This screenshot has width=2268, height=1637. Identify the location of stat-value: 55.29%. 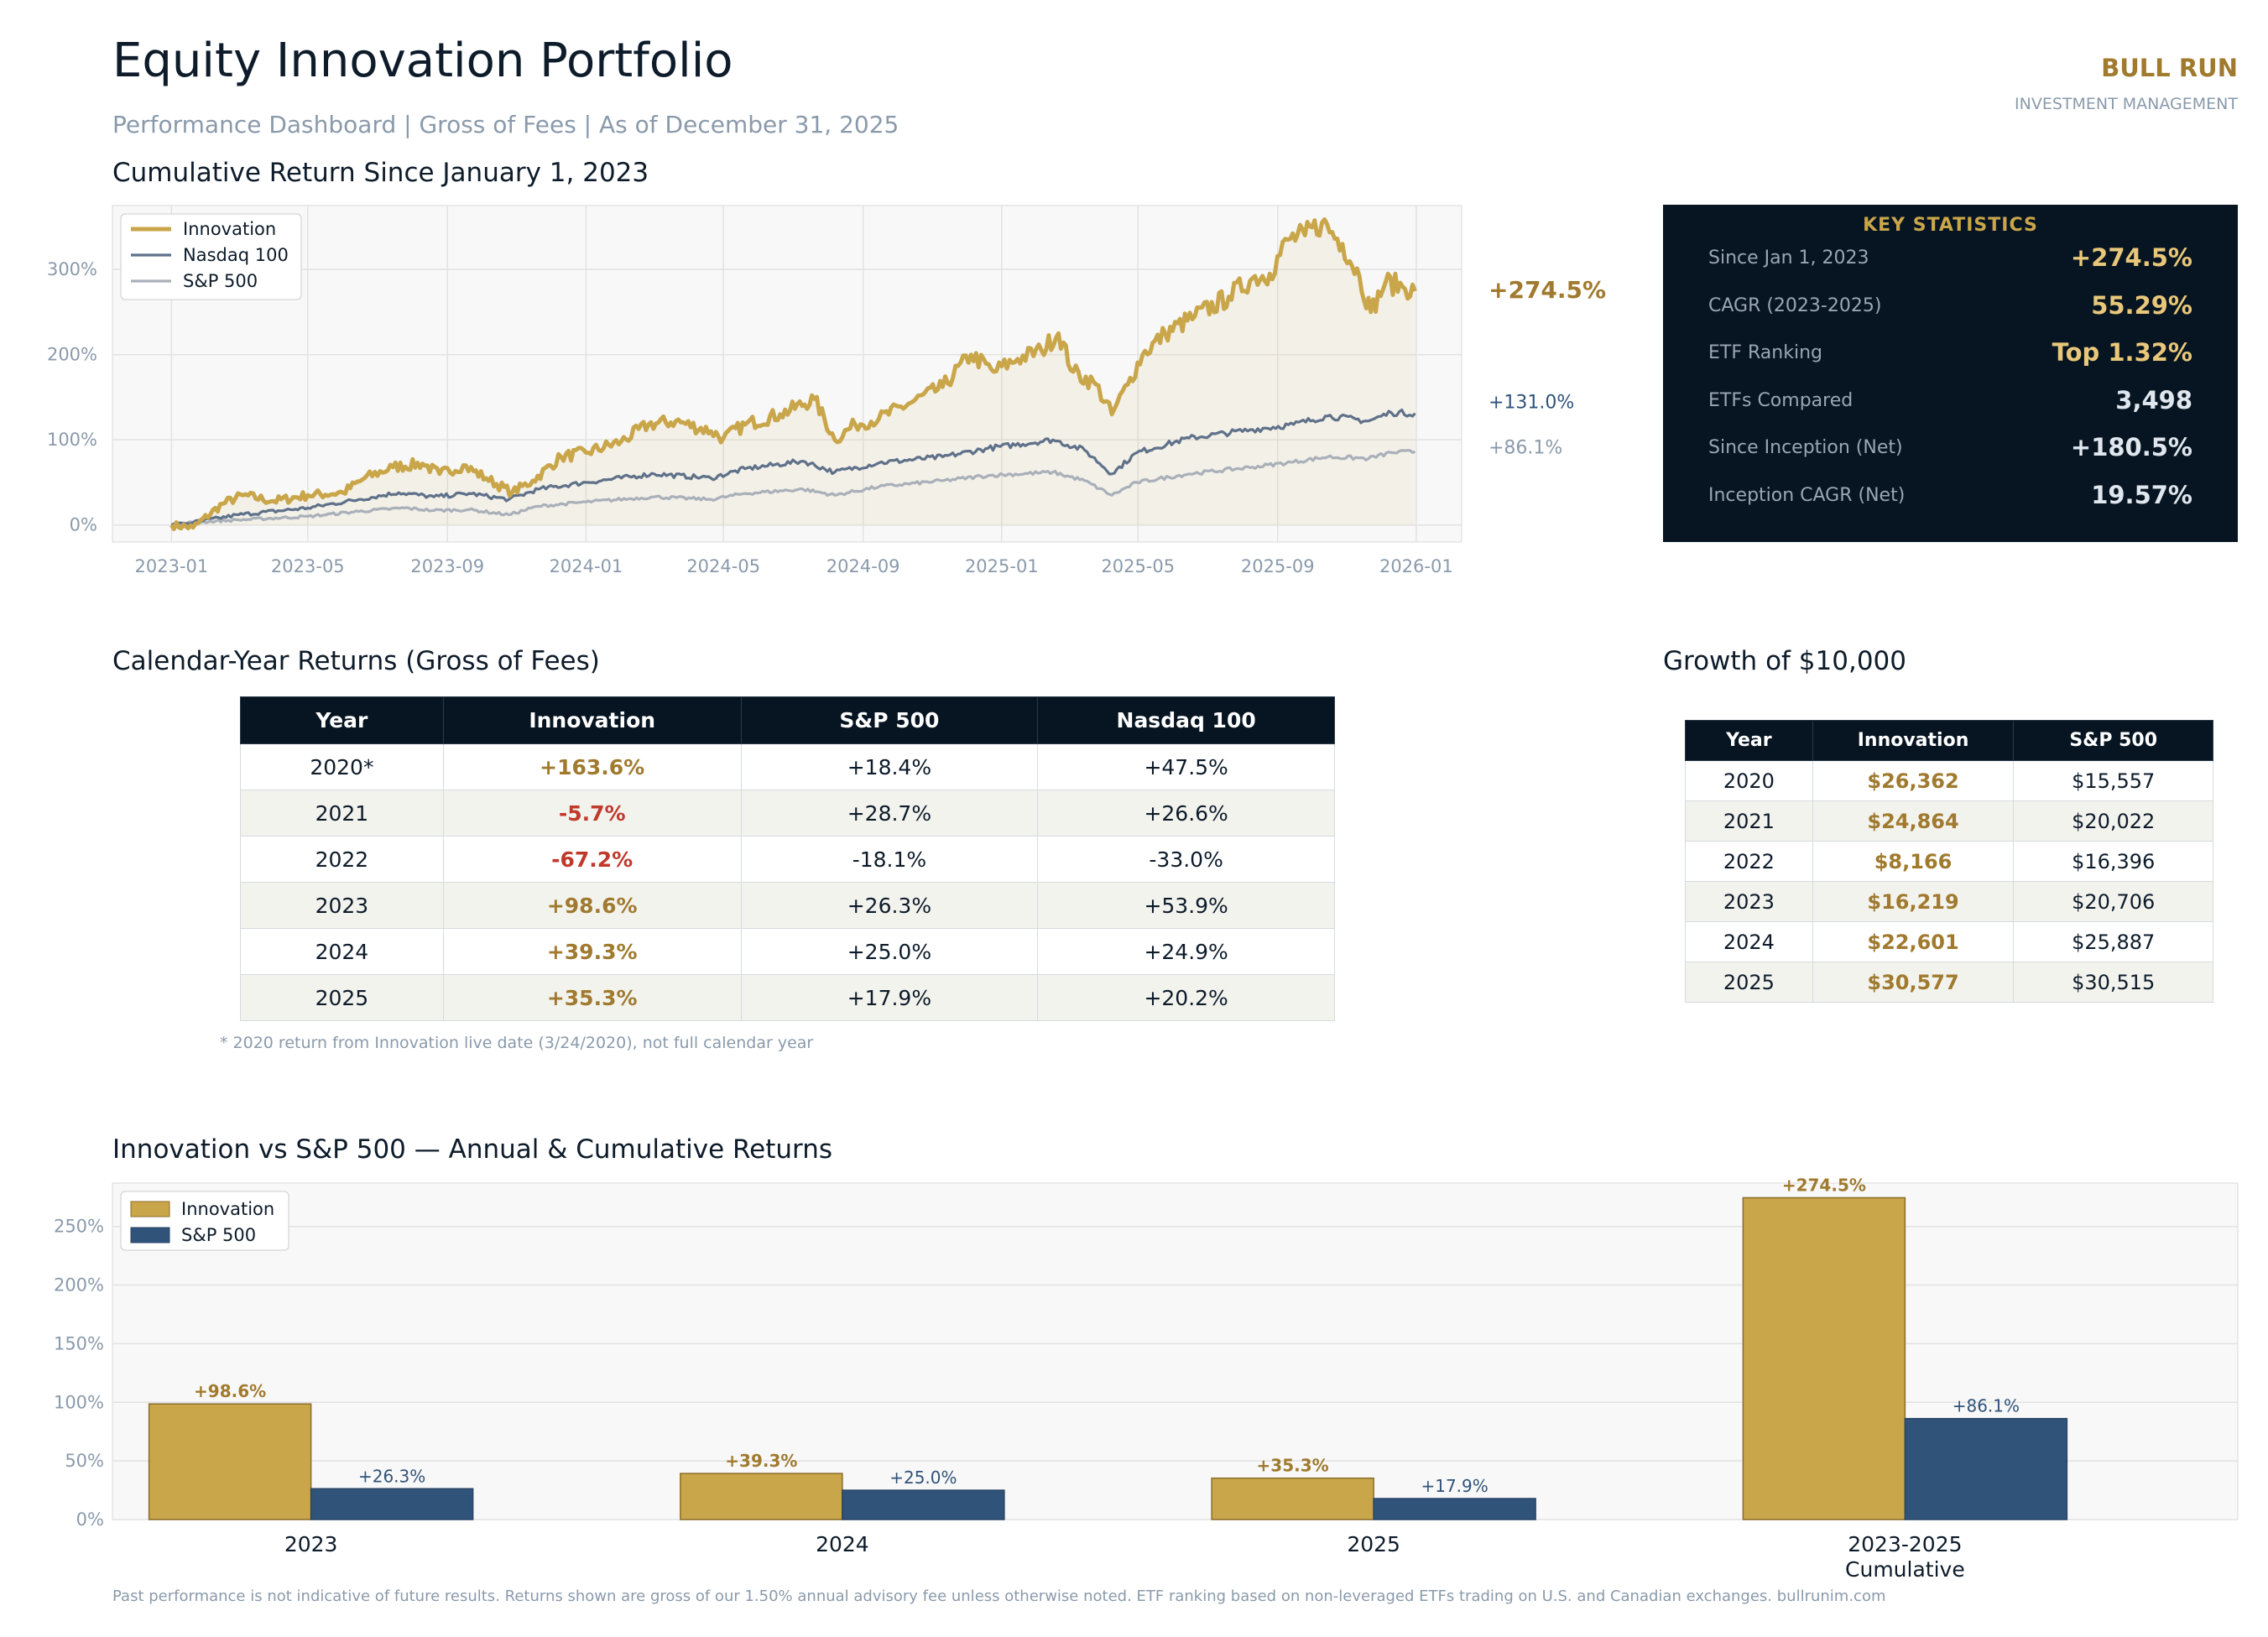
(2142, 305).